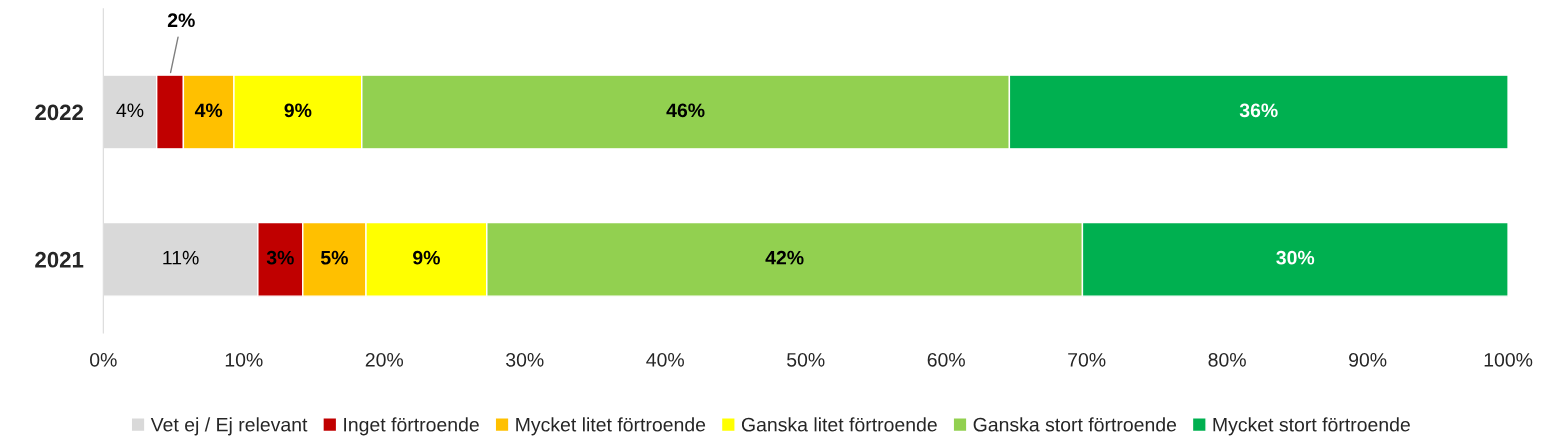 The height and width of the screenshot is (444, 1542). I want to click on data-label: 36%, so click(1258, 110).